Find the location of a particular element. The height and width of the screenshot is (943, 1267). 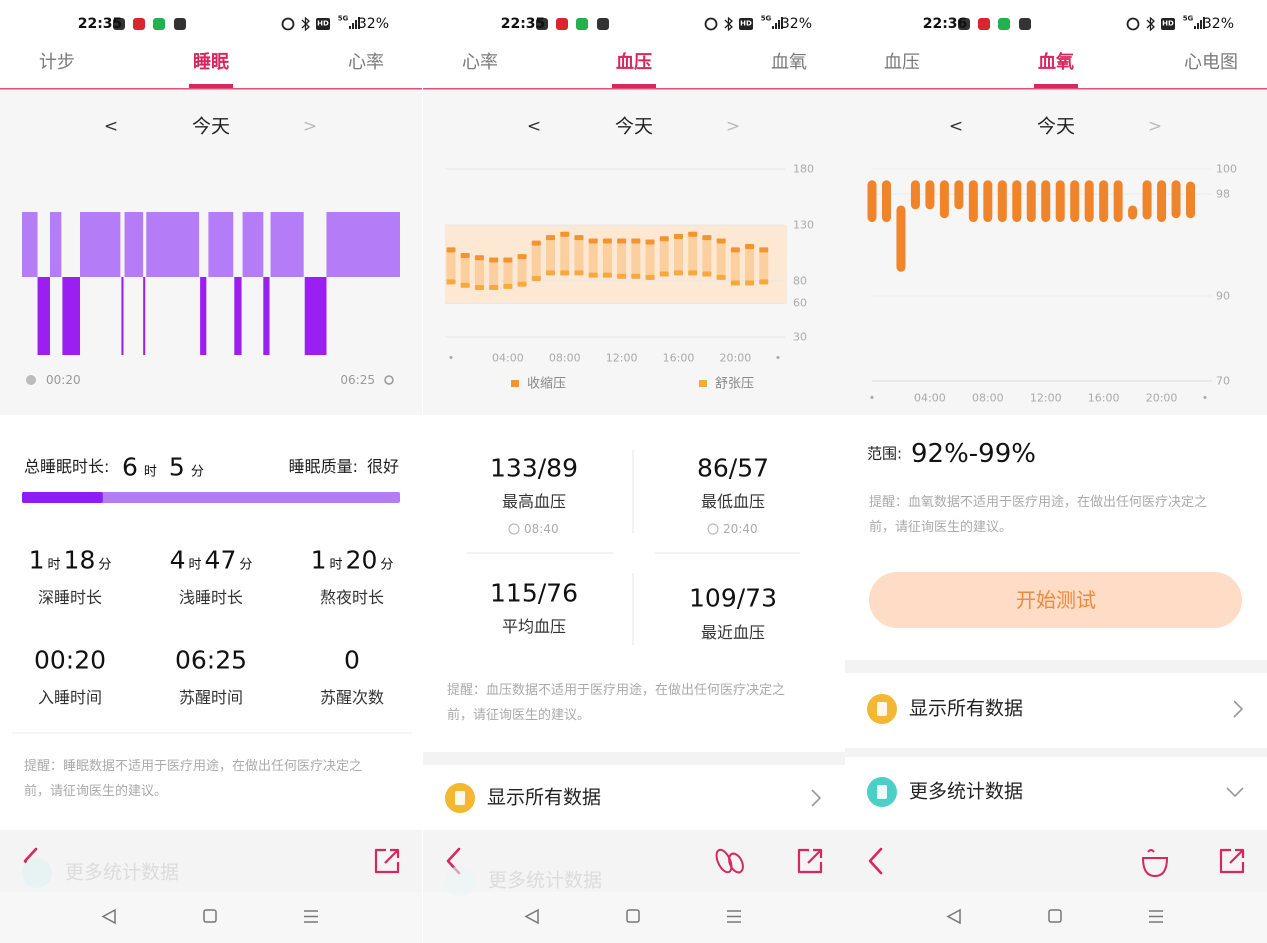

sleep-start: 00:20 is located at coordinates (63, 380).